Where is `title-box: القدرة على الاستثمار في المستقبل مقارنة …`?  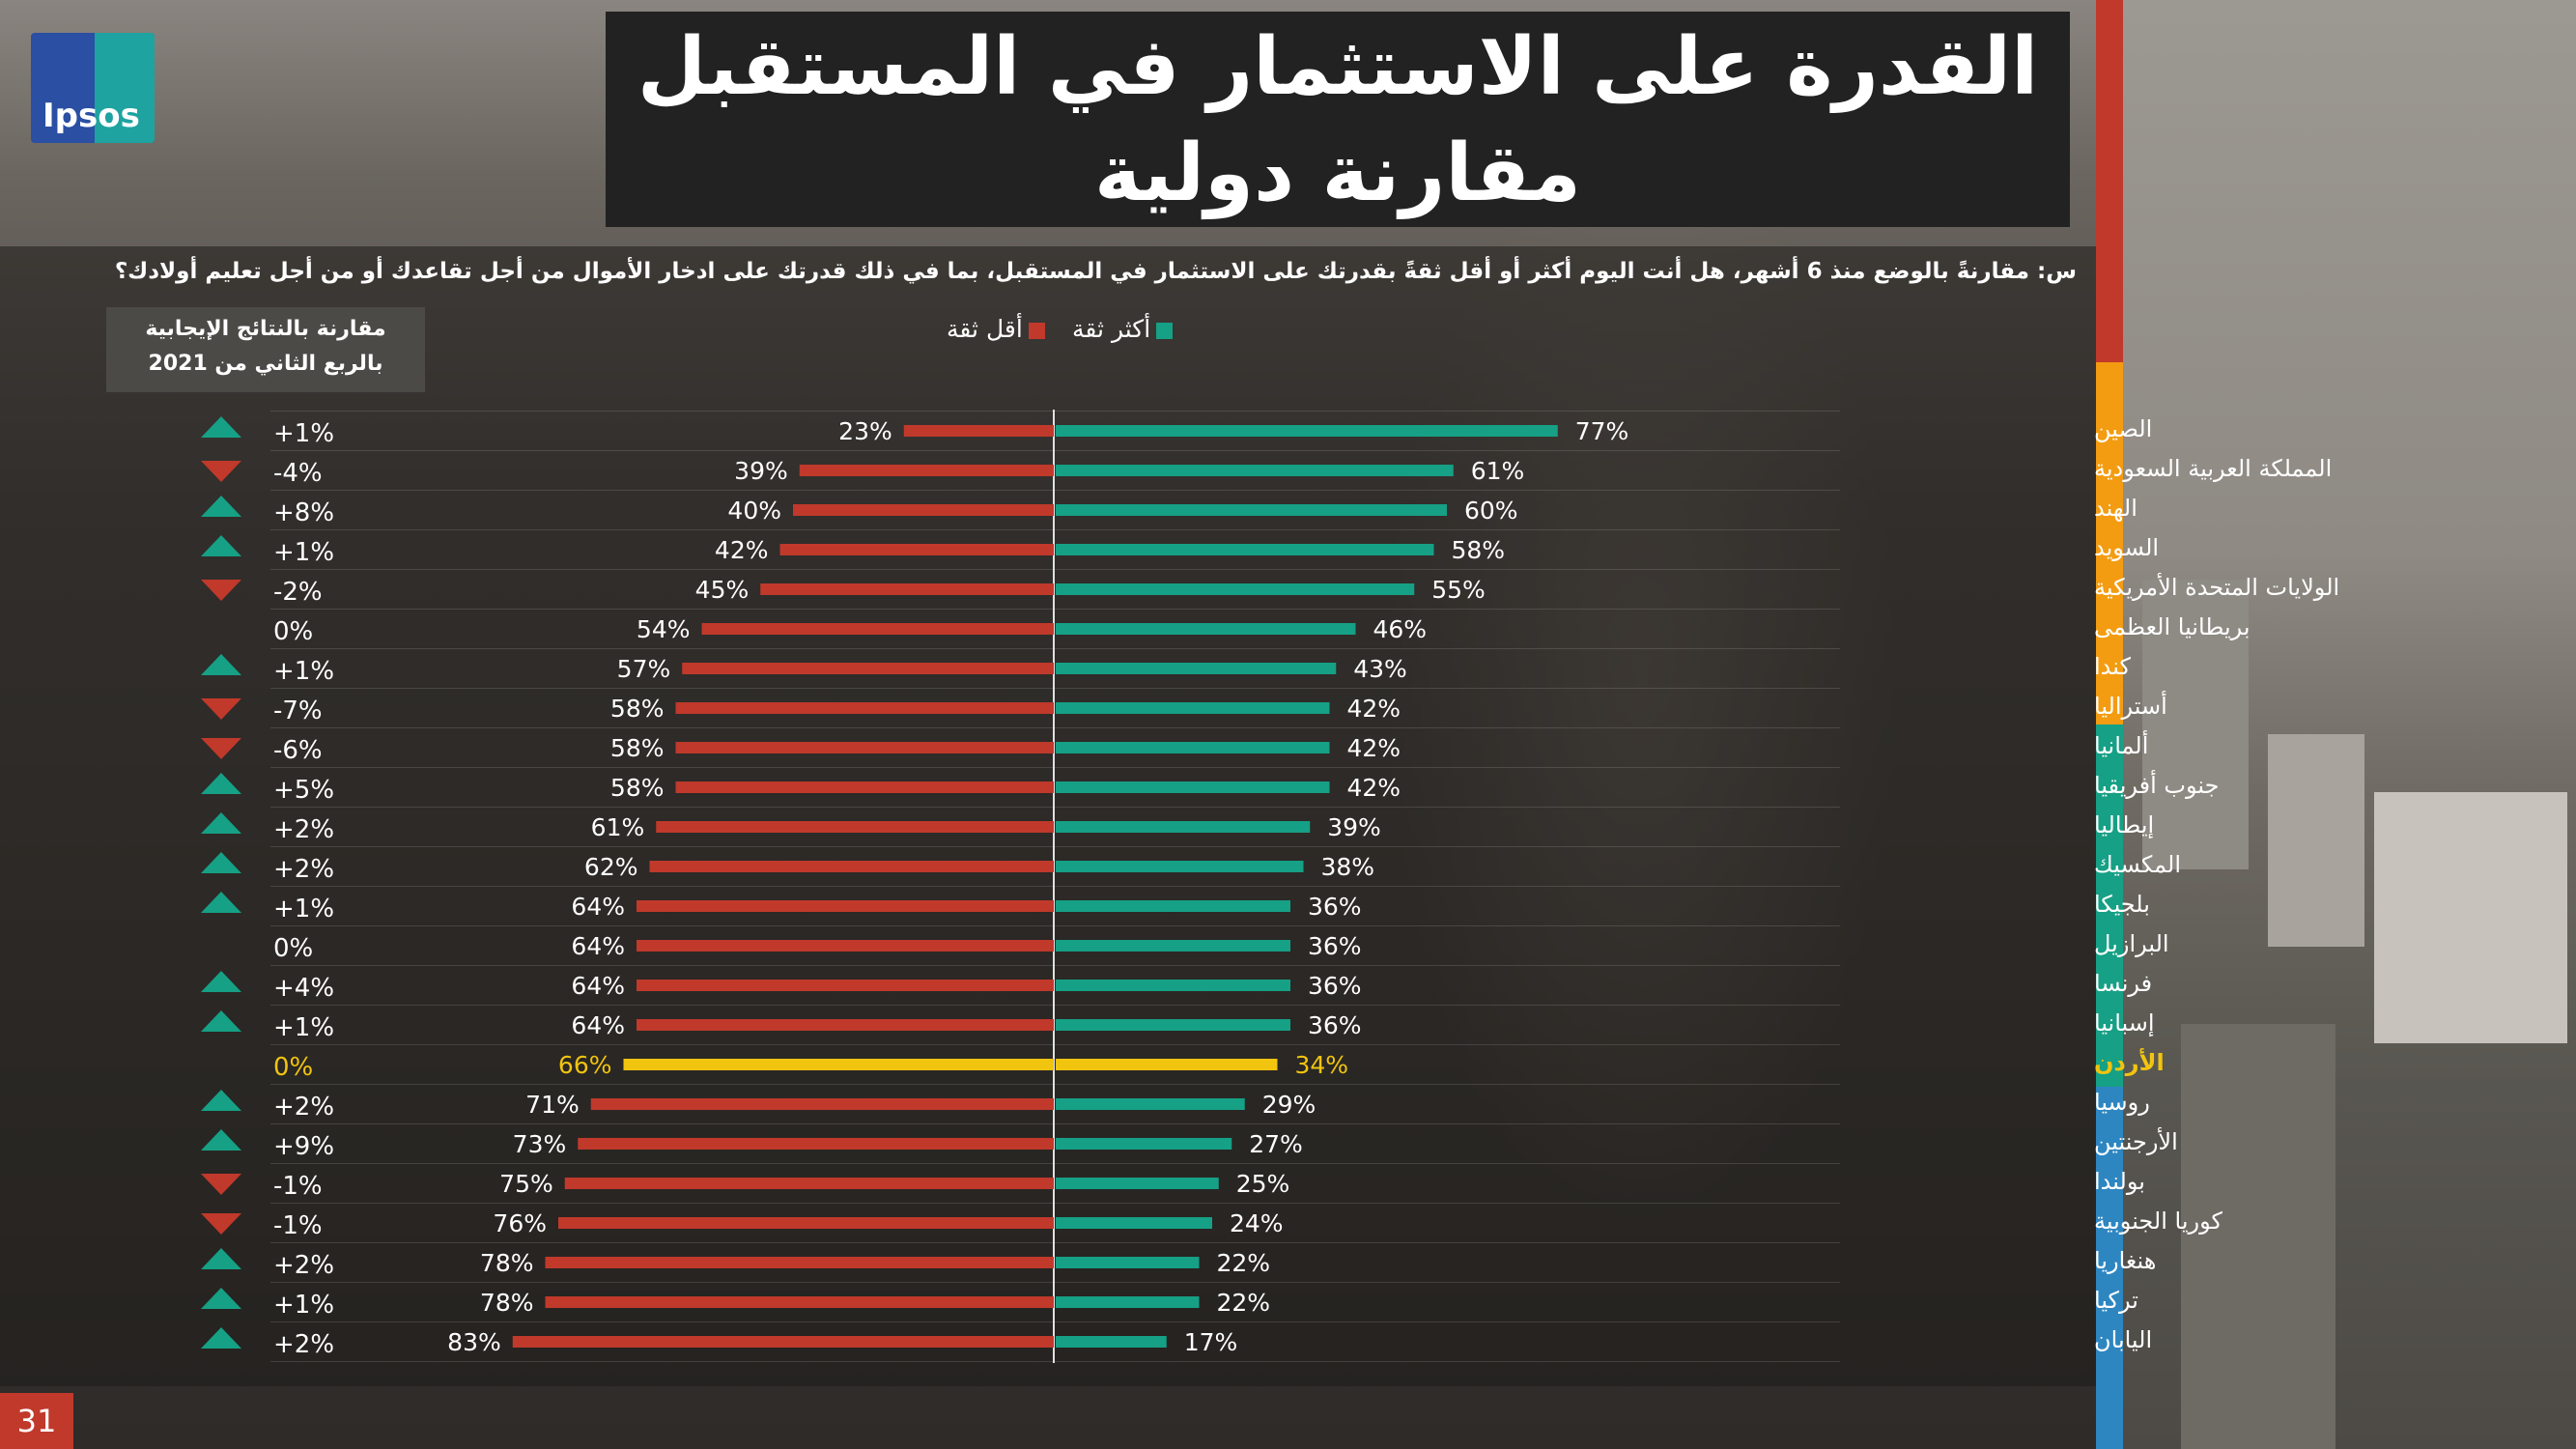 title-box: القدرة على الاستثمار في المستقبل مقارنة … is located at coordinates (1338, 119).